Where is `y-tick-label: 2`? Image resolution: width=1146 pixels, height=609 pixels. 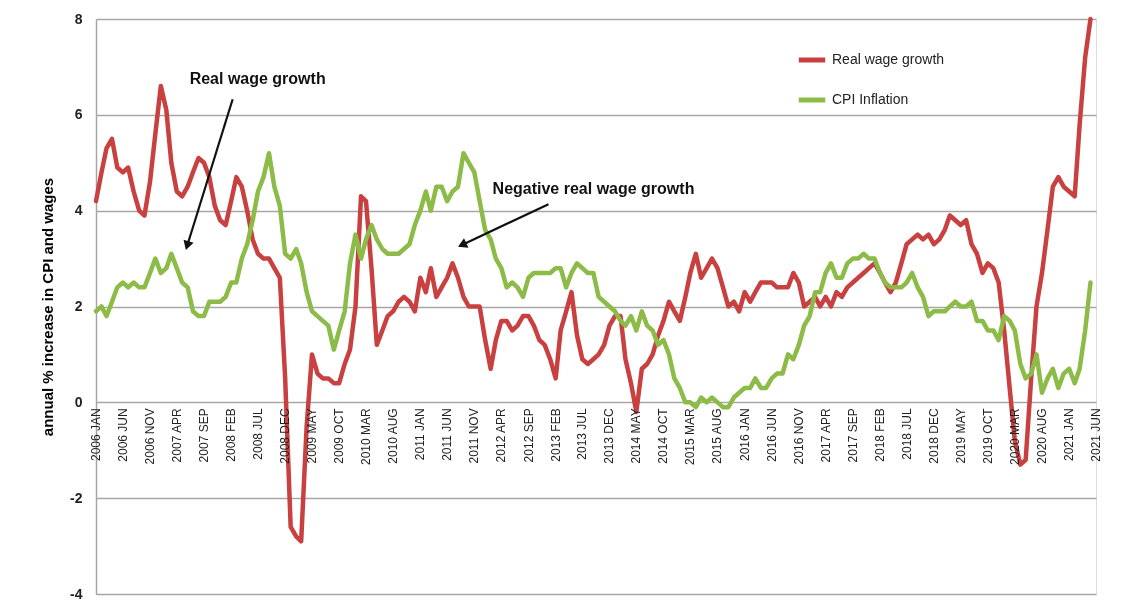
y-tick-label: 2 is located at coordinates (78, 306).